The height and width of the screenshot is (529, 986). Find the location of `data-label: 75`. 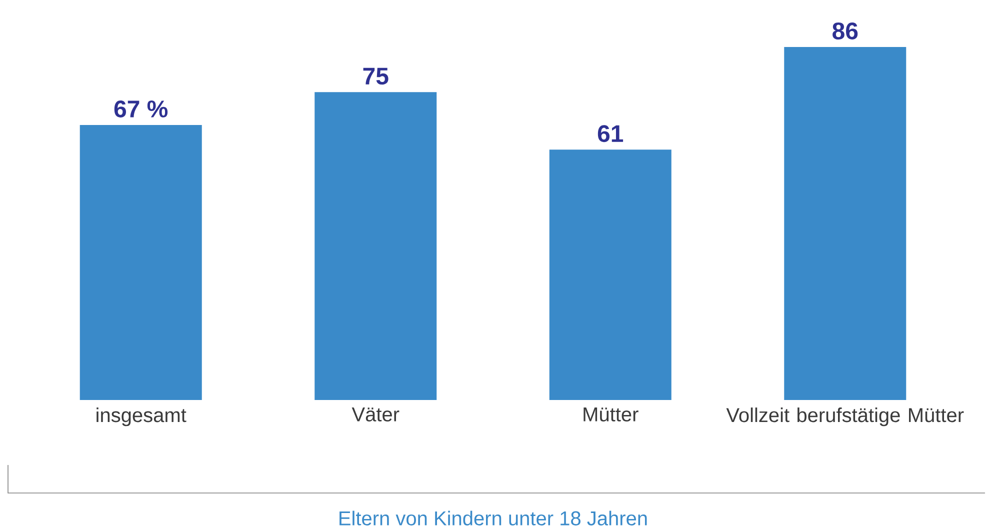

data-label: 75 is located at coordinates (375, 76).